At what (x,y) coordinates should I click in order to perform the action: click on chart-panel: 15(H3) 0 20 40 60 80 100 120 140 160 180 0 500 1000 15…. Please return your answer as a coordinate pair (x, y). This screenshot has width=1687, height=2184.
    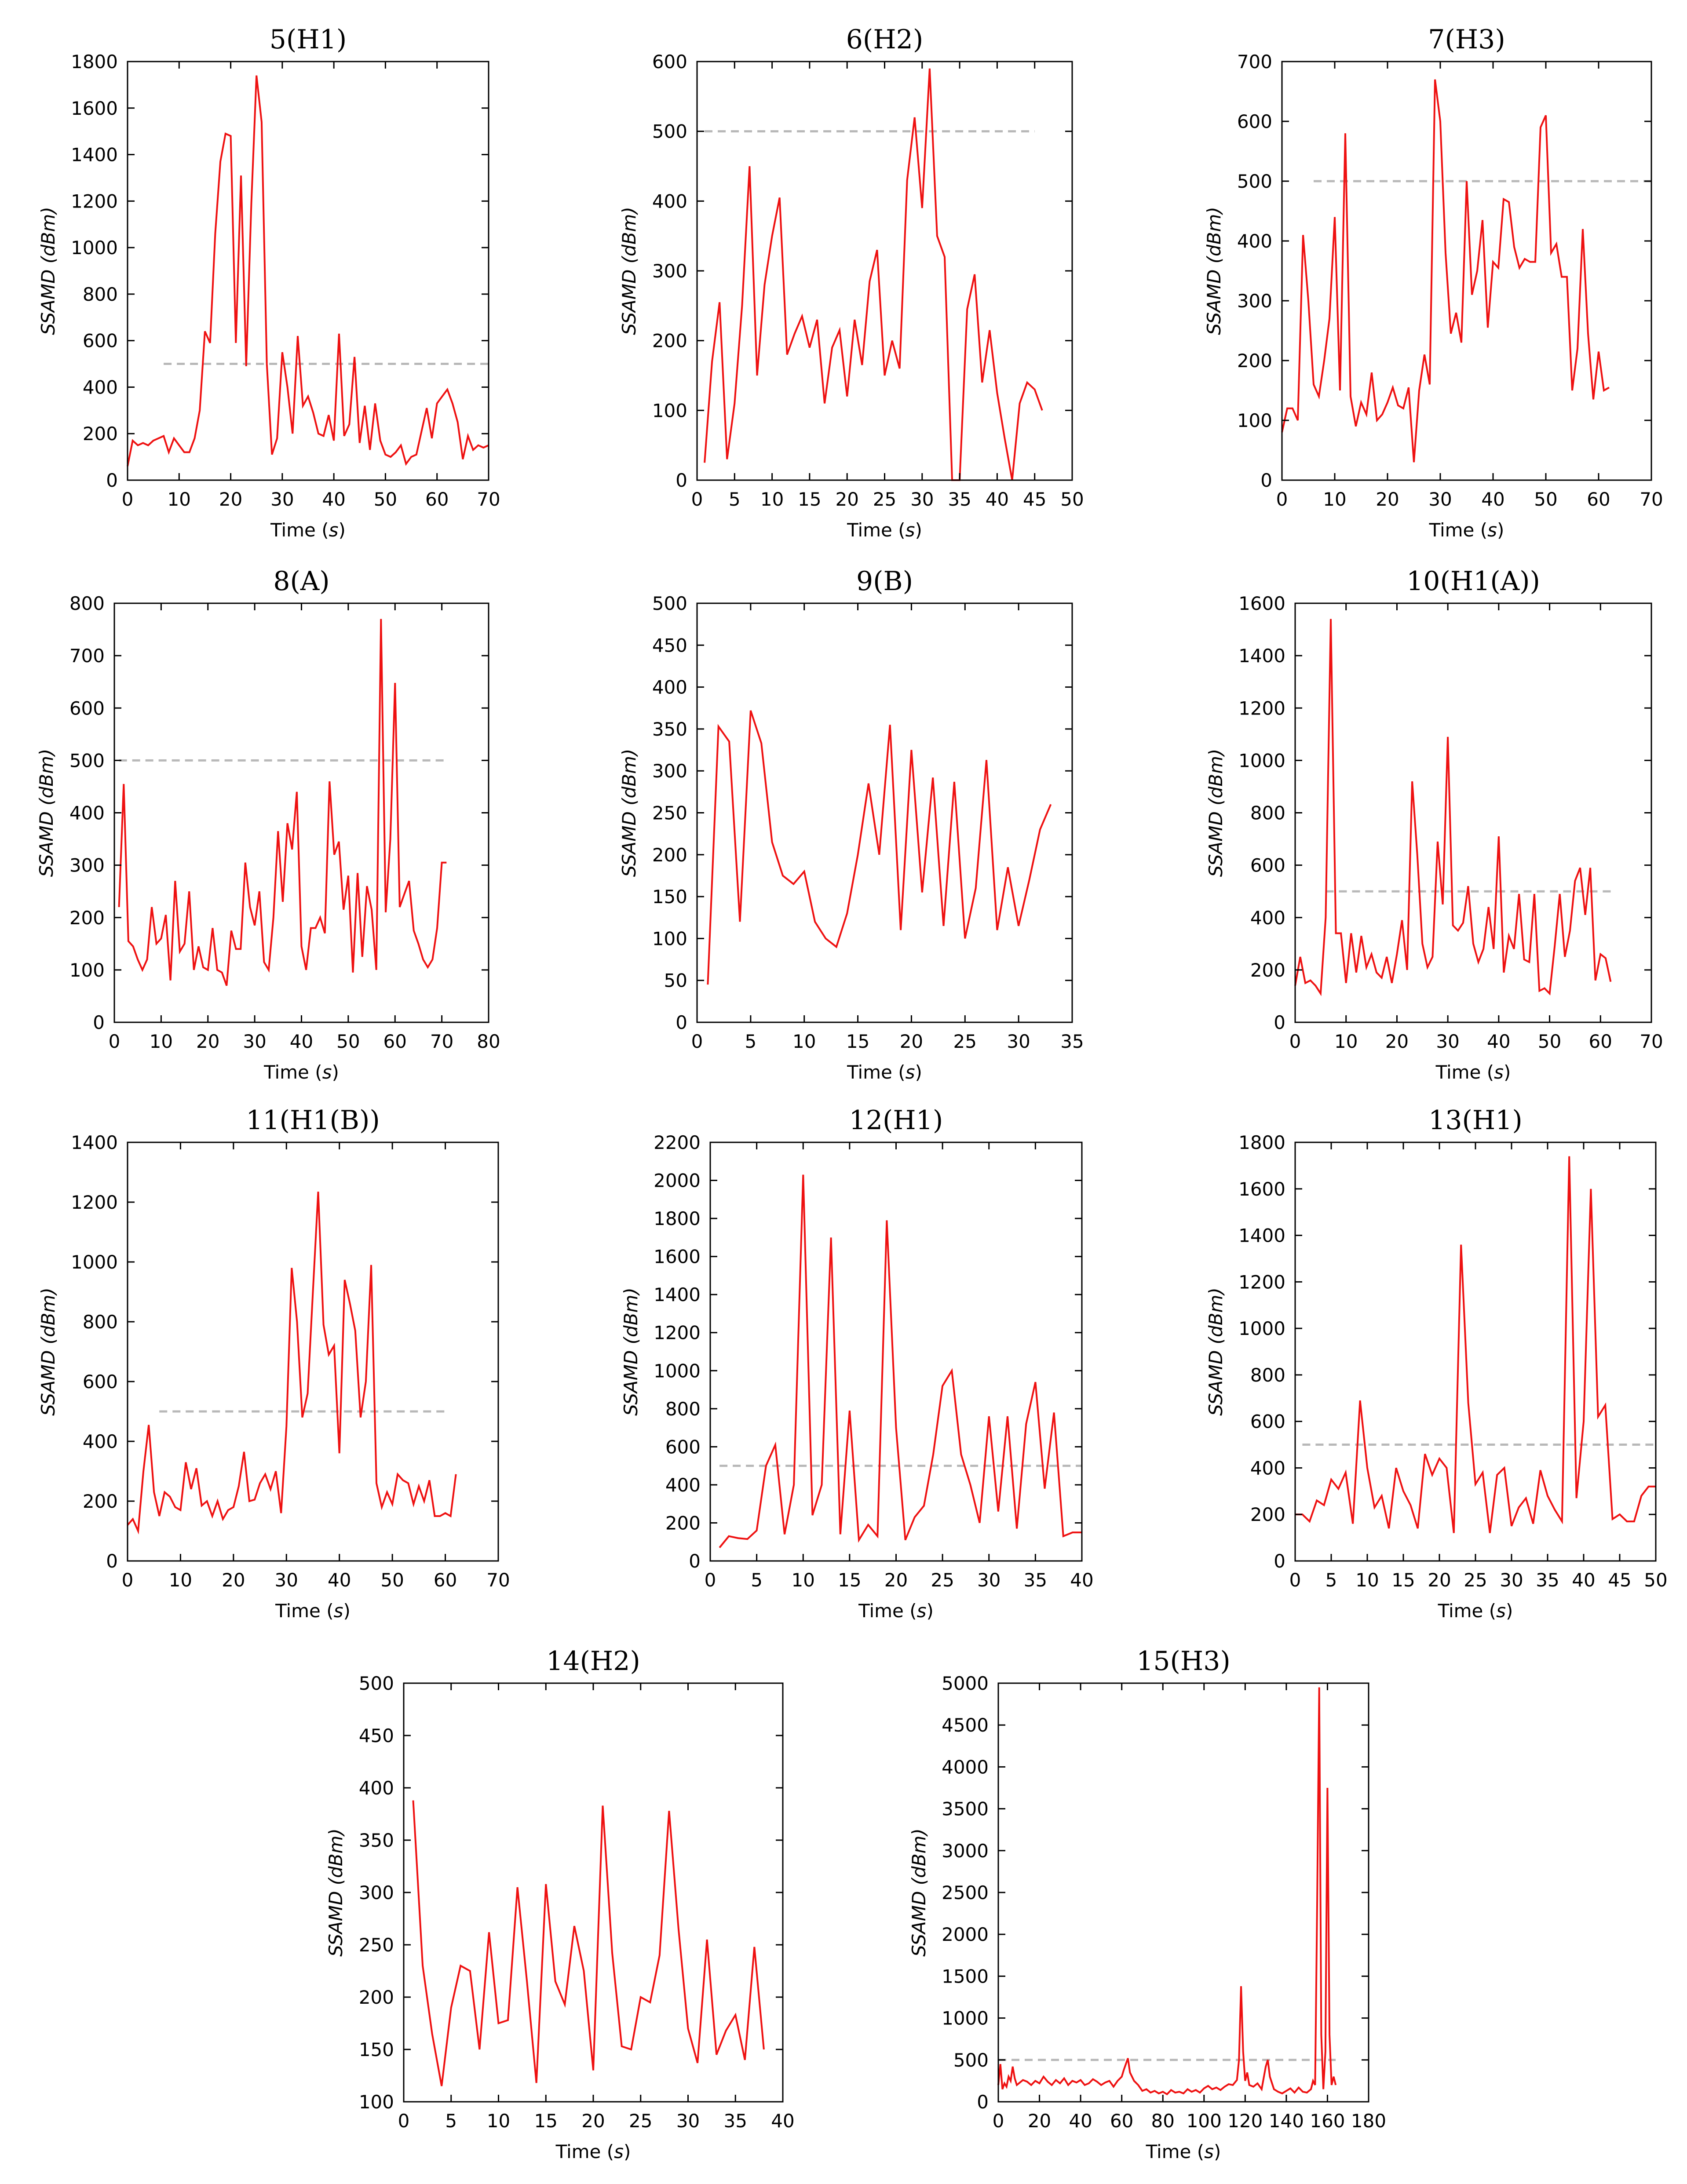
    Looking at the image, I should click on (1147, 1904).